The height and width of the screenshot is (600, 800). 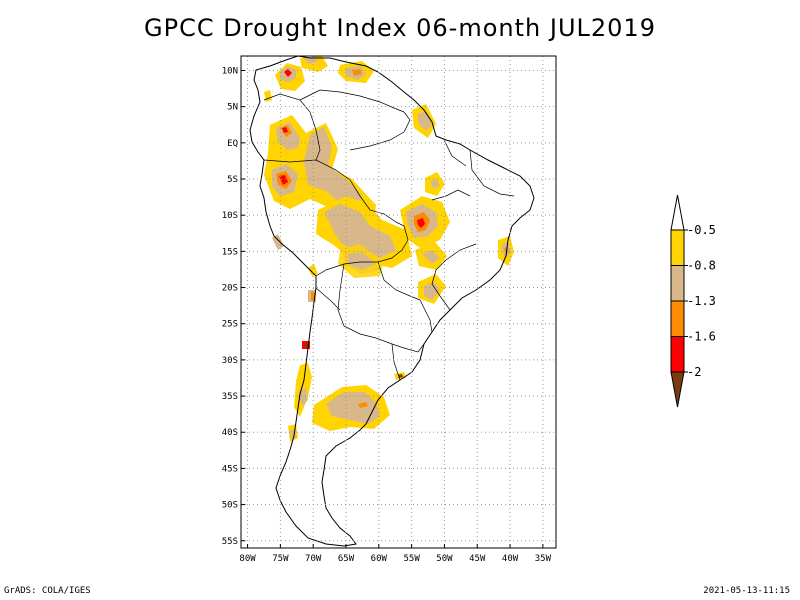 What do you see at coordinates (701, 337) in the screenshot?
I see `colorbar-label: -1.6` at bounding box center [701, 337].